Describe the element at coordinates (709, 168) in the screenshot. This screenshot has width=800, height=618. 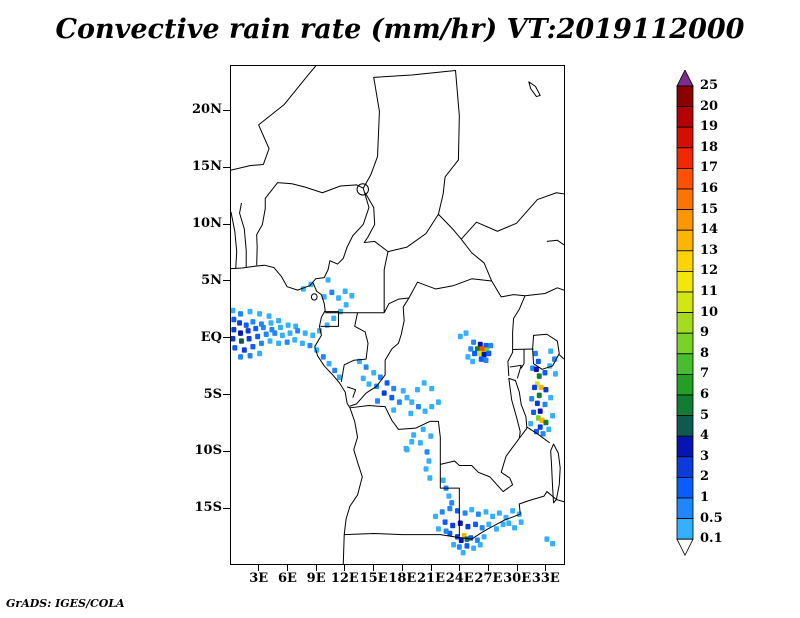
I see `colorbar-label: 17` at that location.